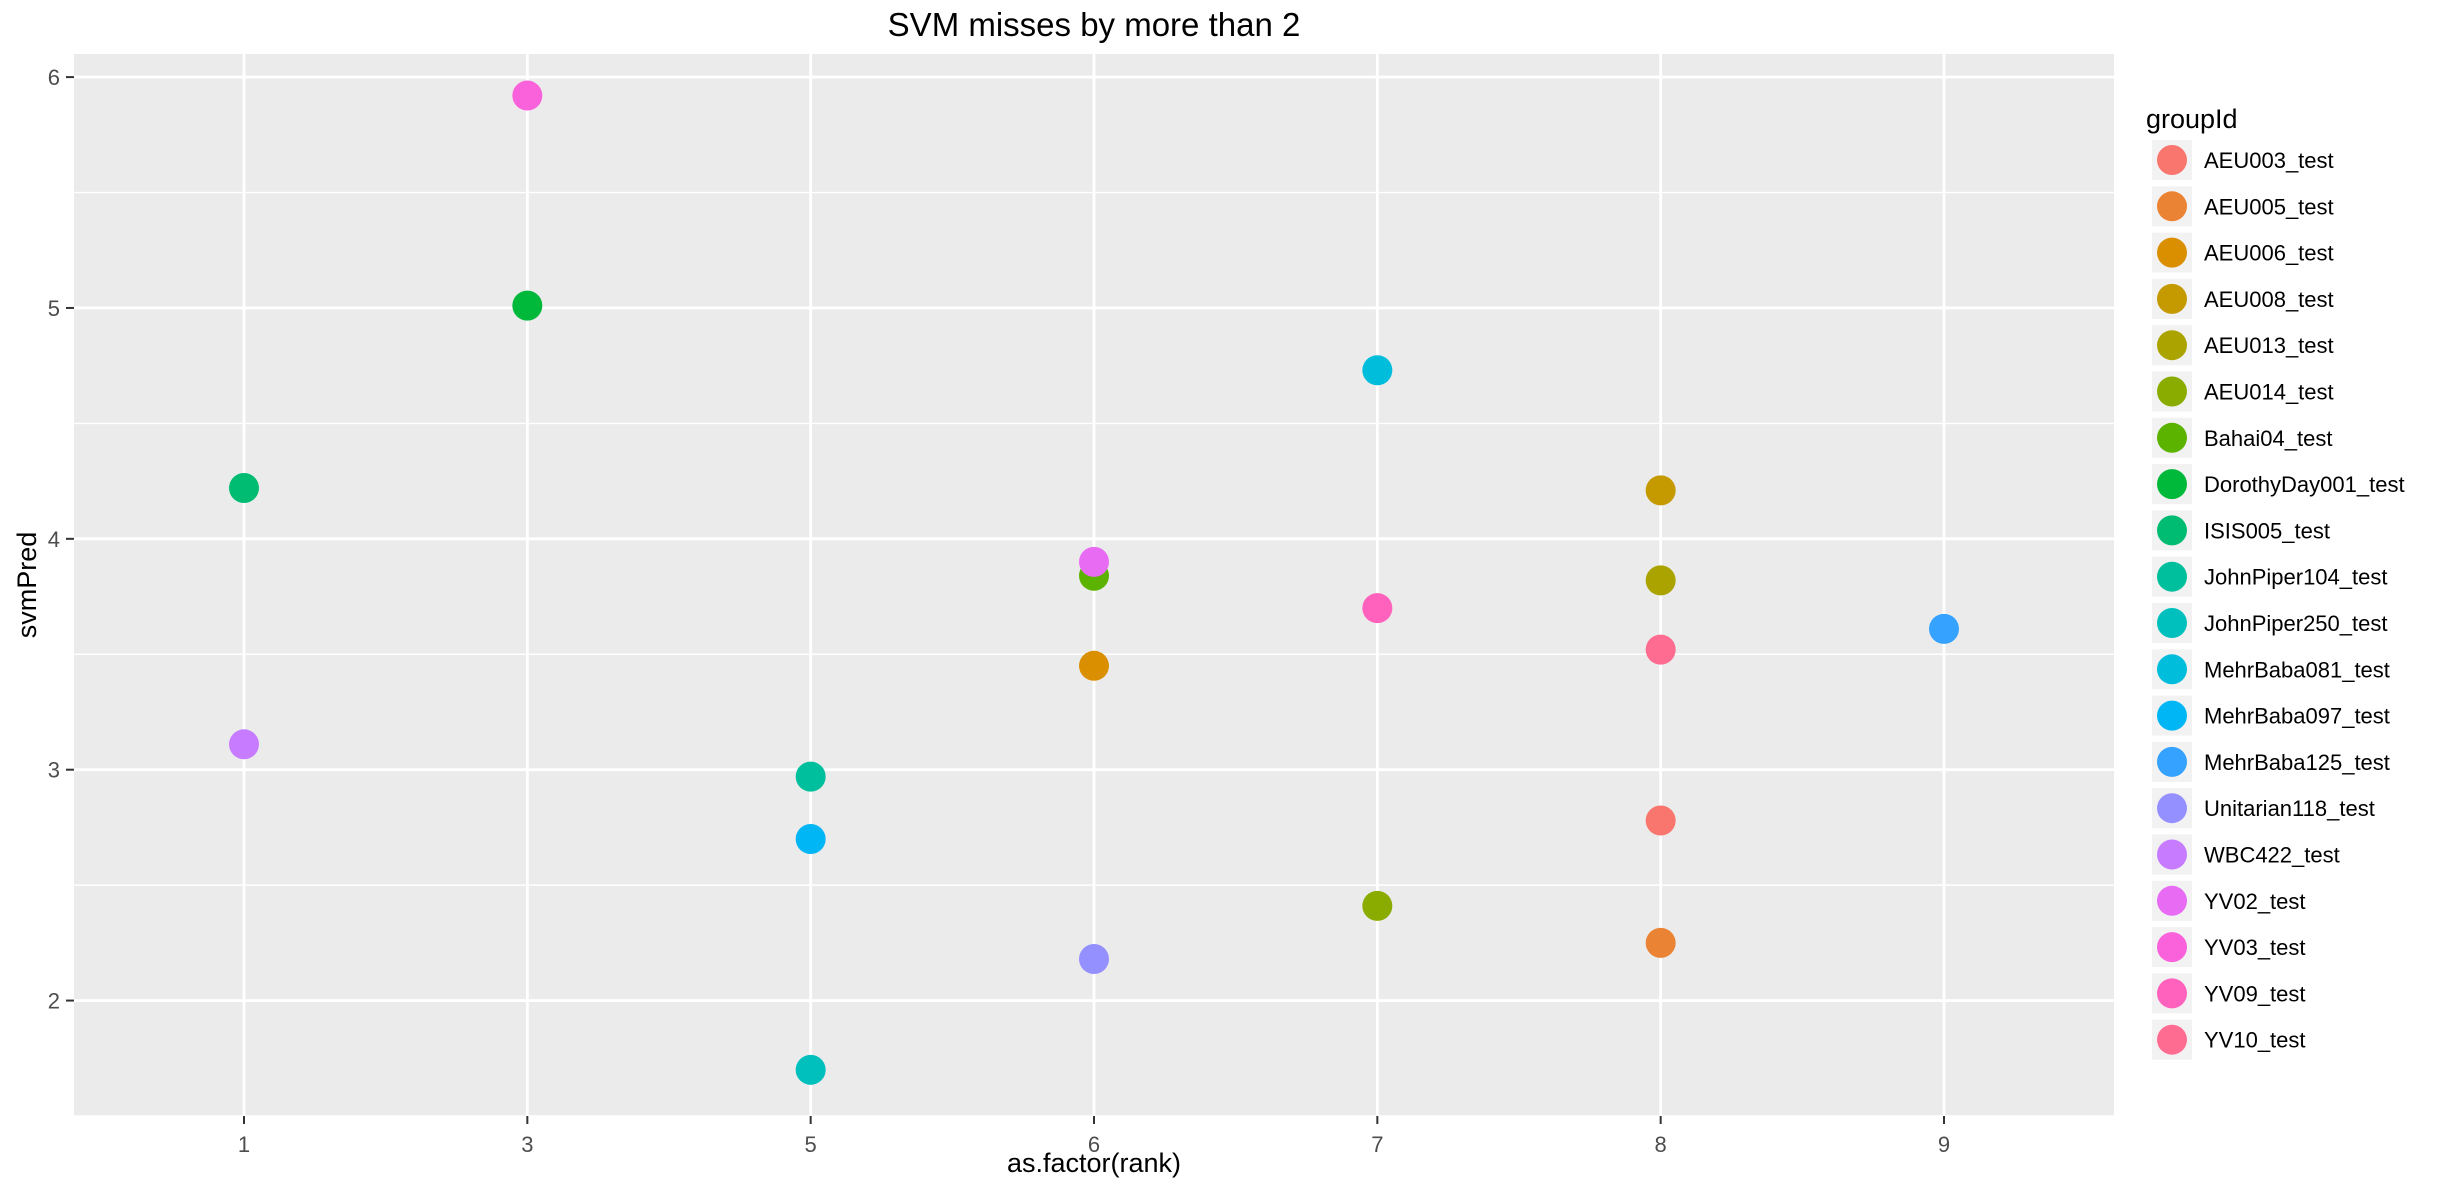  I want to click on legend-item: Unitarian118_test, so click(2263, 808).